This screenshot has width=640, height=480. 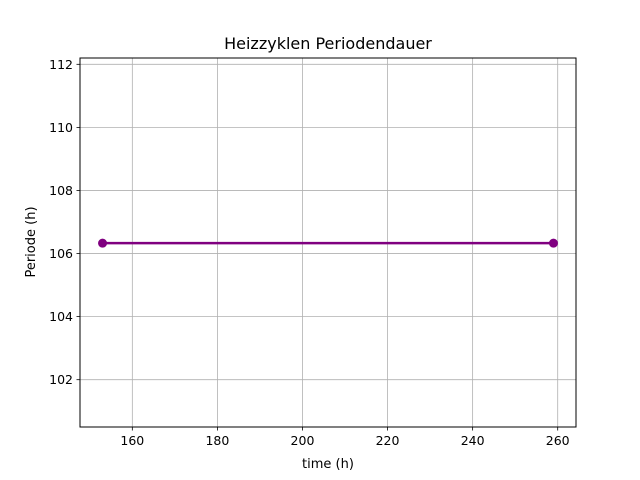 What do you see at coordinates (61, 190) in the screenshot?
I see `y-tick-label: 108` at bounding box center [61, 190].